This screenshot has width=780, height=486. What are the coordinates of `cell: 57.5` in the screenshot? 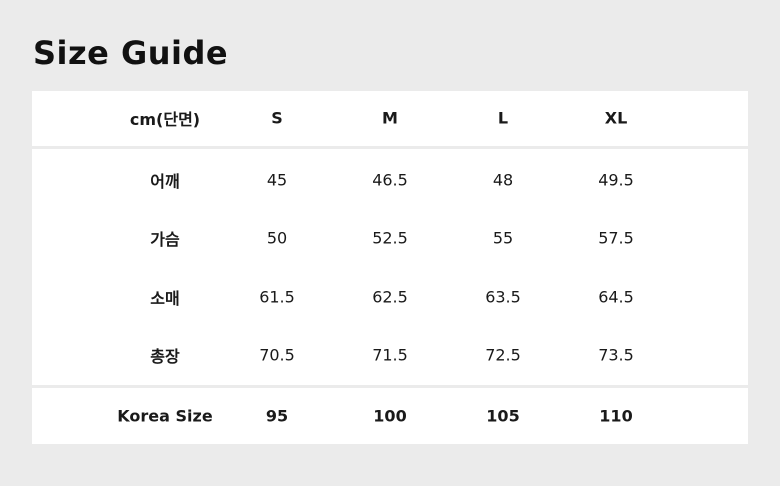 It's located at (616, 238).